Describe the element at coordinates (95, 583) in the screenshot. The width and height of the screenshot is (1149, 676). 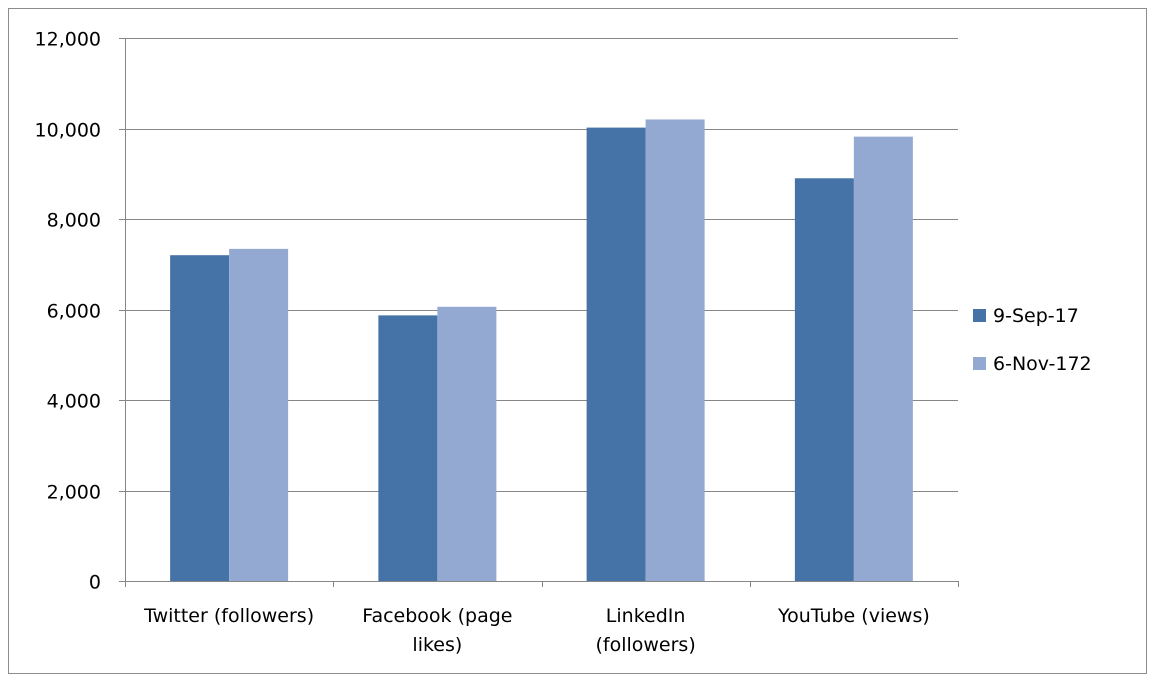
I see `y-tick-label: 0` at that location.